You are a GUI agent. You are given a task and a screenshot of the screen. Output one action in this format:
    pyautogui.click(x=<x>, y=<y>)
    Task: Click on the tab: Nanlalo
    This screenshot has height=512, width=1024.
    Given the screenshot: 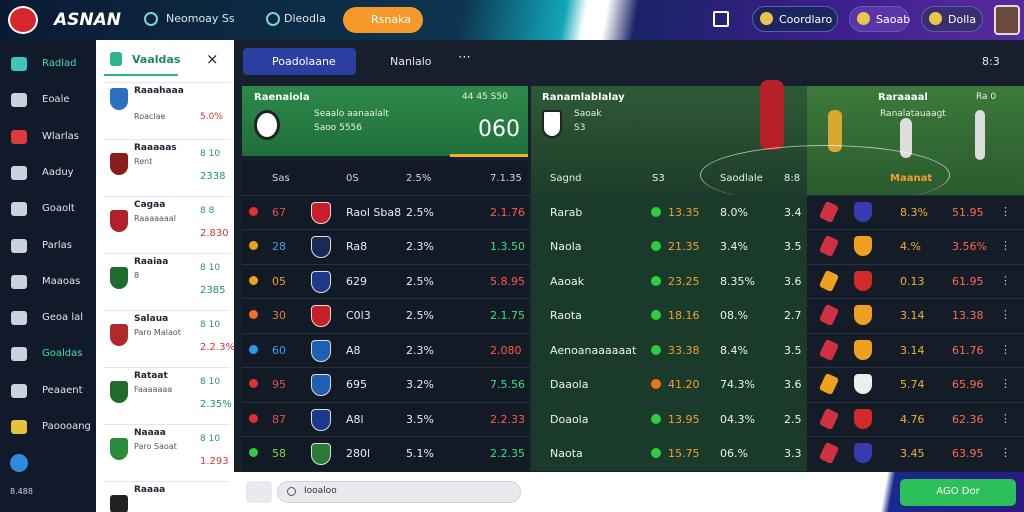 What is the action you would take?
    pyautogui.click(x=411, y=61)
    